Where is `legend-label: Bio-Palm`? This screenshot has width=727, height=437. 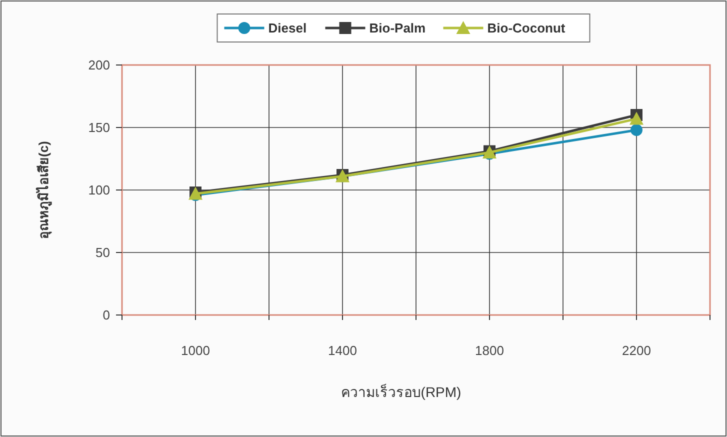
legend-label: Bio-Palm is located at coordinates (397, 28).